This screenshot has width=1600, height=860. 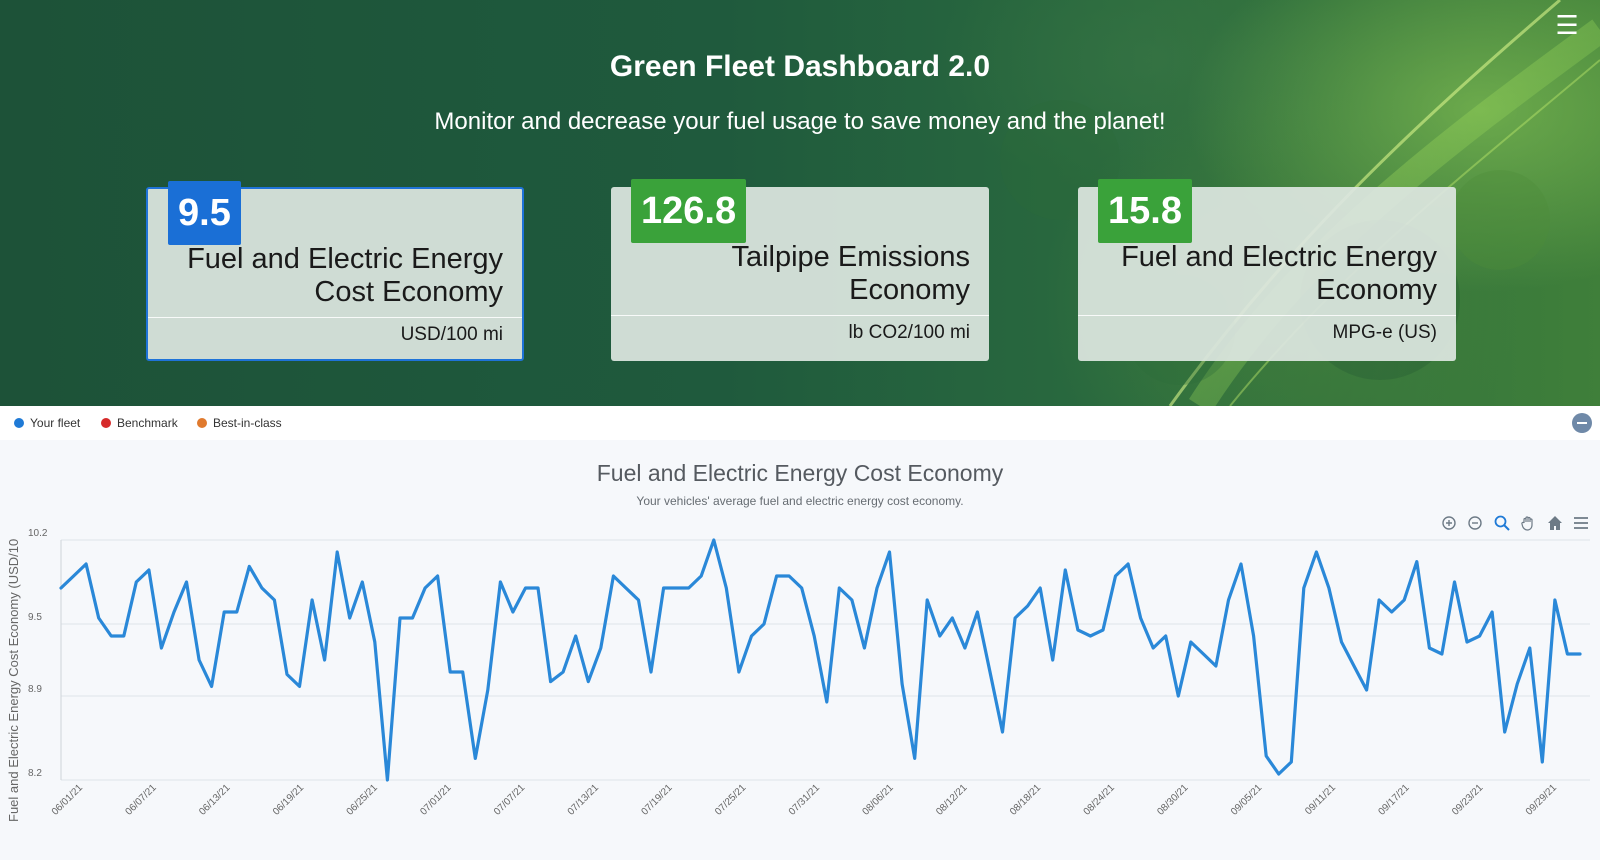 I want to click on legend-item-your-fleet: Your fleet, so click(x=47, y=423).